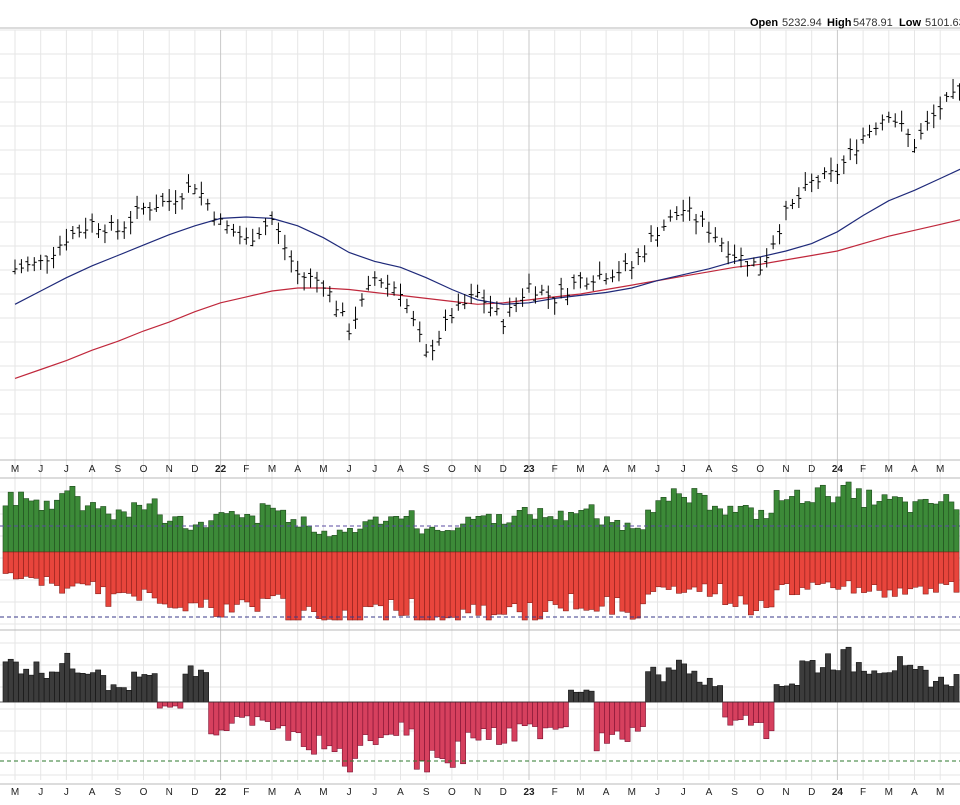  I want to click on month-tick-label: A, so click(297, 469).